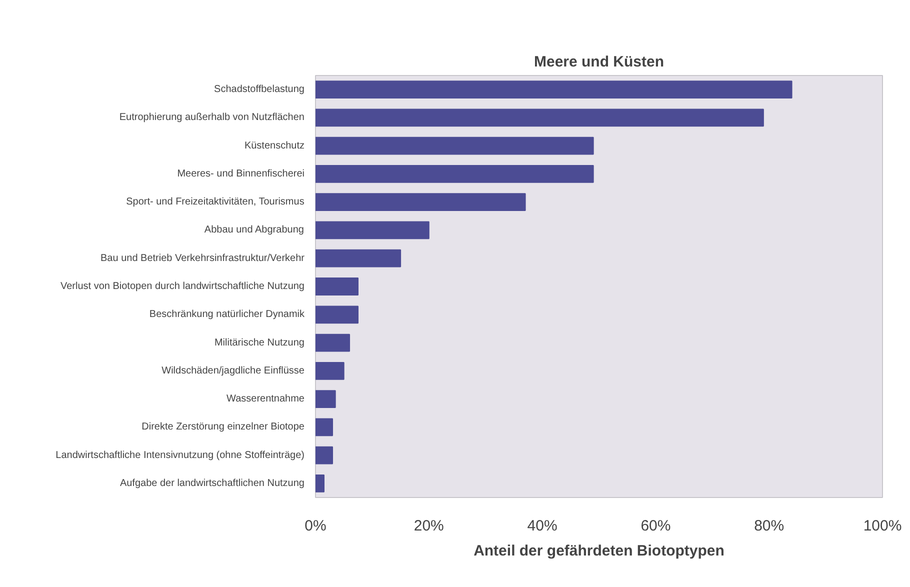  What do you see at coordinates (315, 526) in the screenshot?
I see `x-tick-label: 0%` at bounding box center [315, 526].